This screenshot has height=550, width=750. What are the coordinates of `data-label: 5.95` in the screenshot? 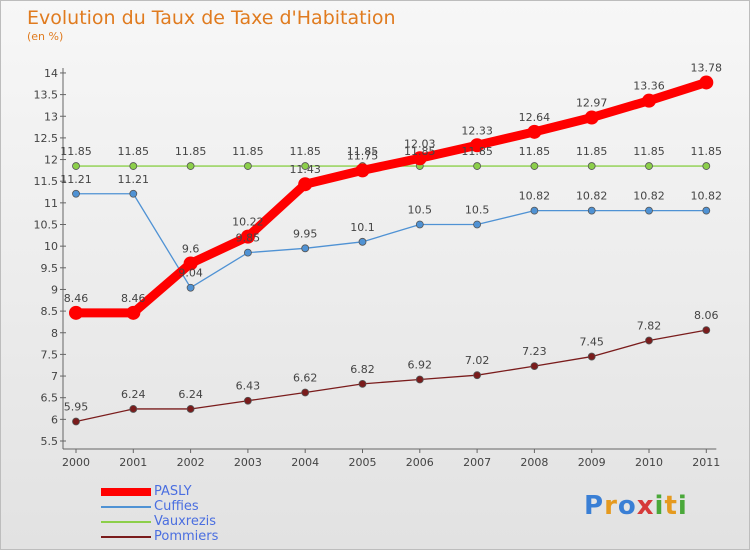 It's located at (76, 407).